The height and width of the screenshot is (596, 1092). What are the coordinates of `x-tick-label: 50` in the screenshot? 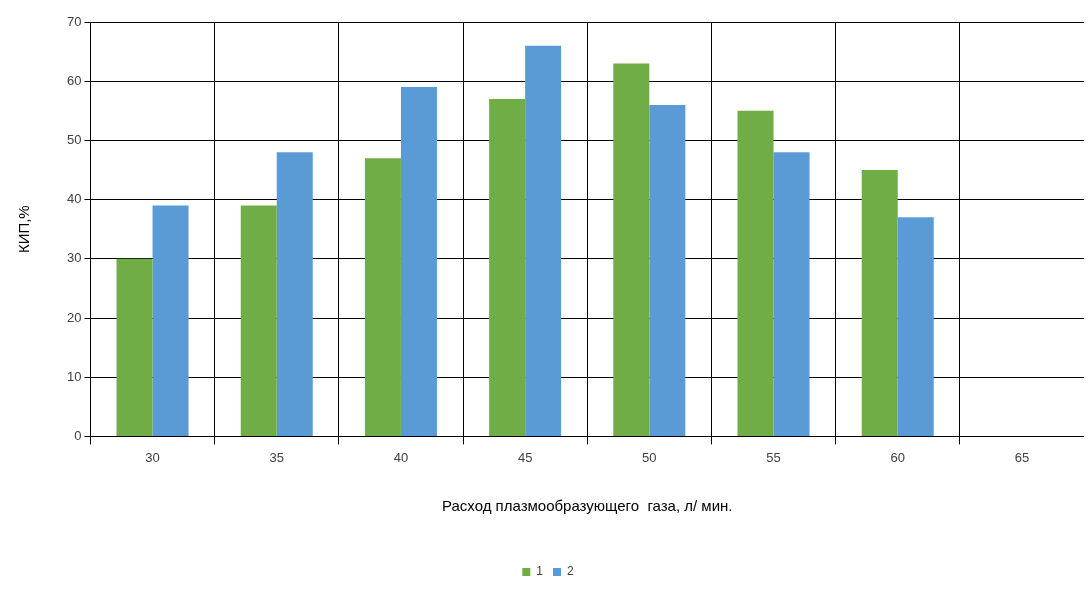 It's located at (649, 457).